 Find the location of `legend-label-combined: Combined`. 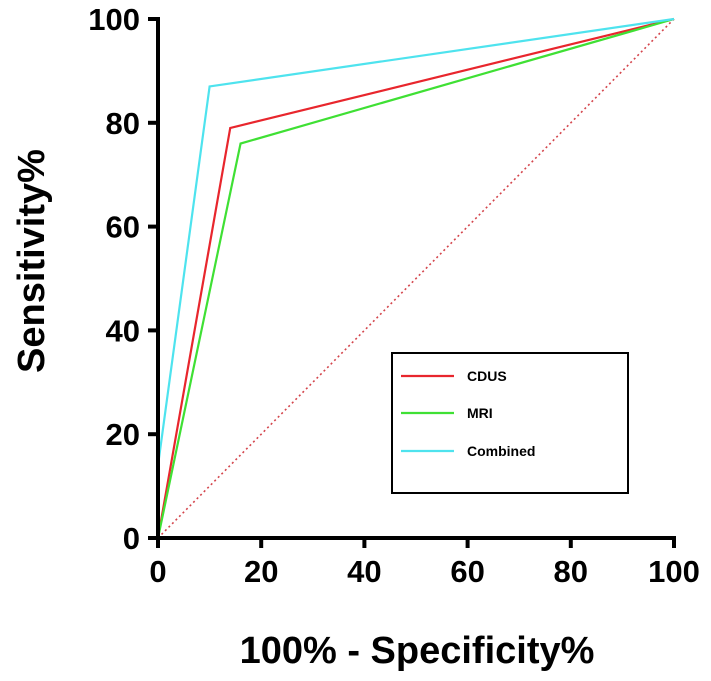

legend-label-combined: Combined is located at coordinates (501, 451).